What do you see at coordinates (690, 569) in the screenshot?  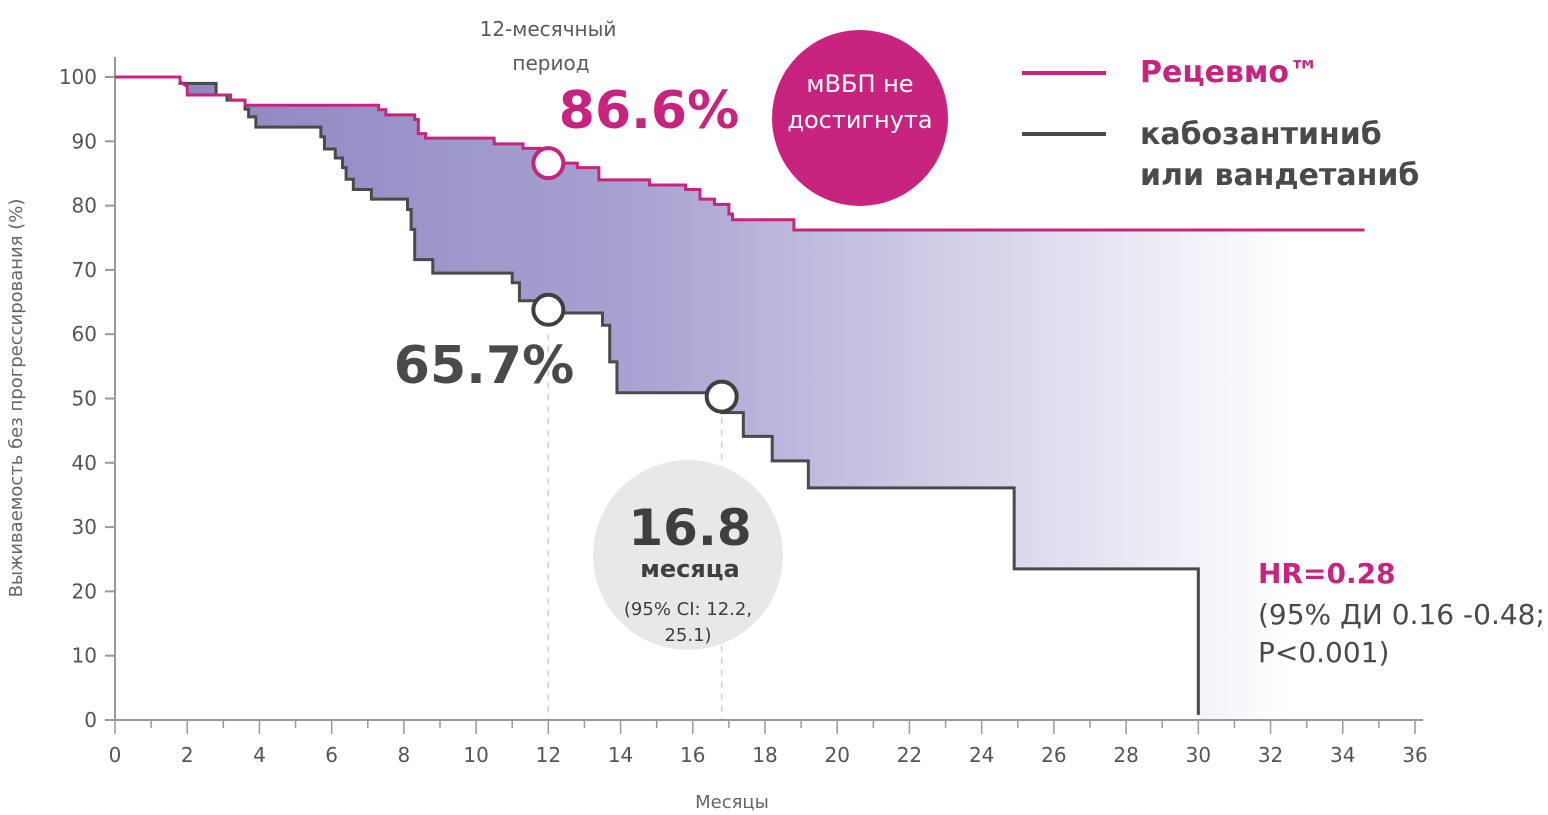 I see `median-unit: месяца` at bounding box center [690, 569].